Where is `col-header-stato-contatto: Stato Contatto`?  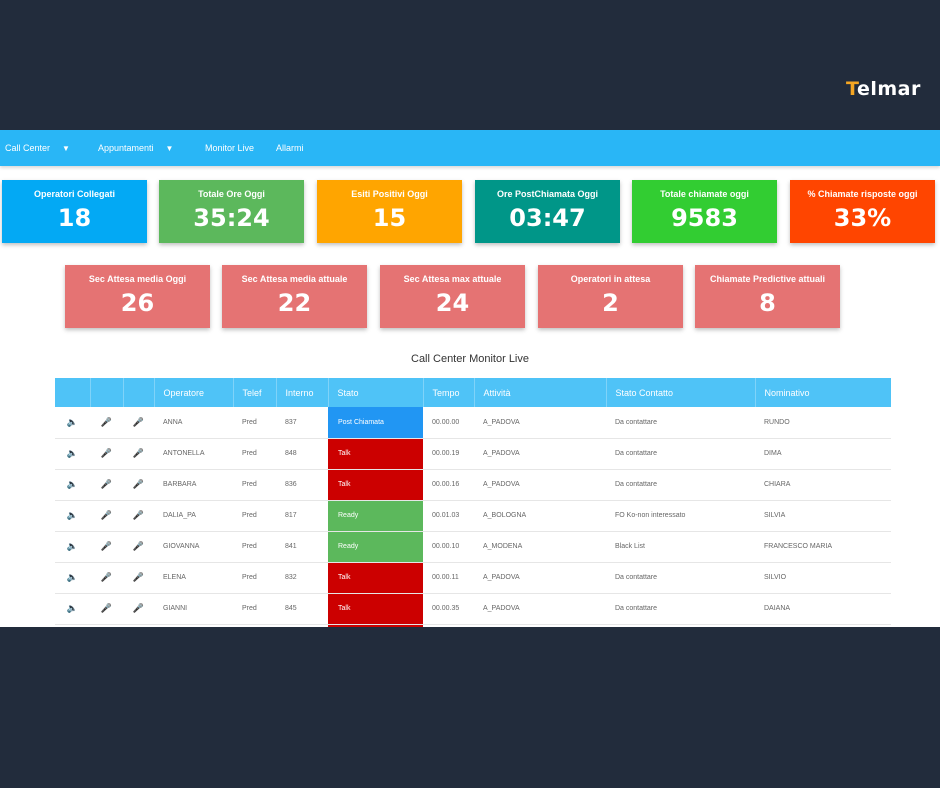 col-header-stato-contatto: Stato Contatto is located at coordinates (681, 392).